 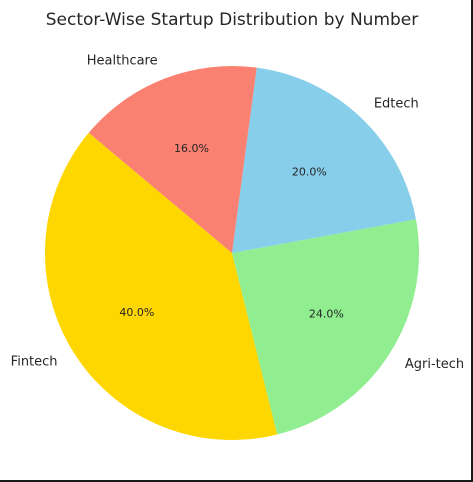 What do you see at coordinates (396, 104) in the screenshot?
I see `slice-label-edtech: Edtech` at bounding box center [396, 104].